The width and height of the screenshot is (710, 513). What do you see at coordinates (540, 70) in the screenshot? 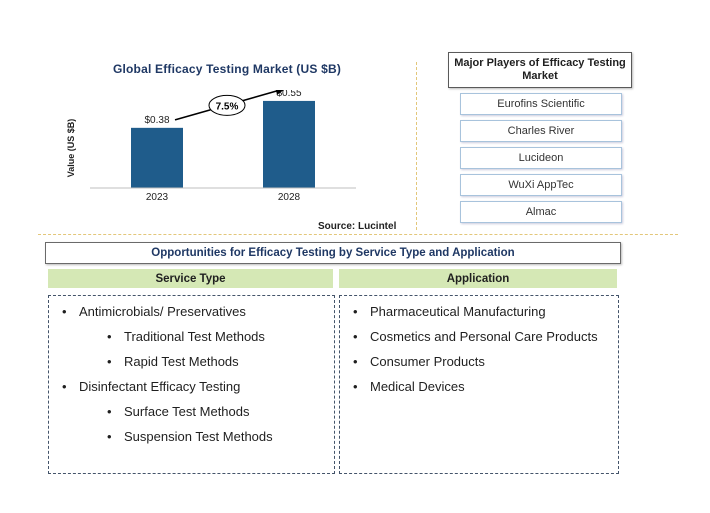
I see `players-title: Major Players of Efficacy Testing Market` at bounding box center [540, 70].